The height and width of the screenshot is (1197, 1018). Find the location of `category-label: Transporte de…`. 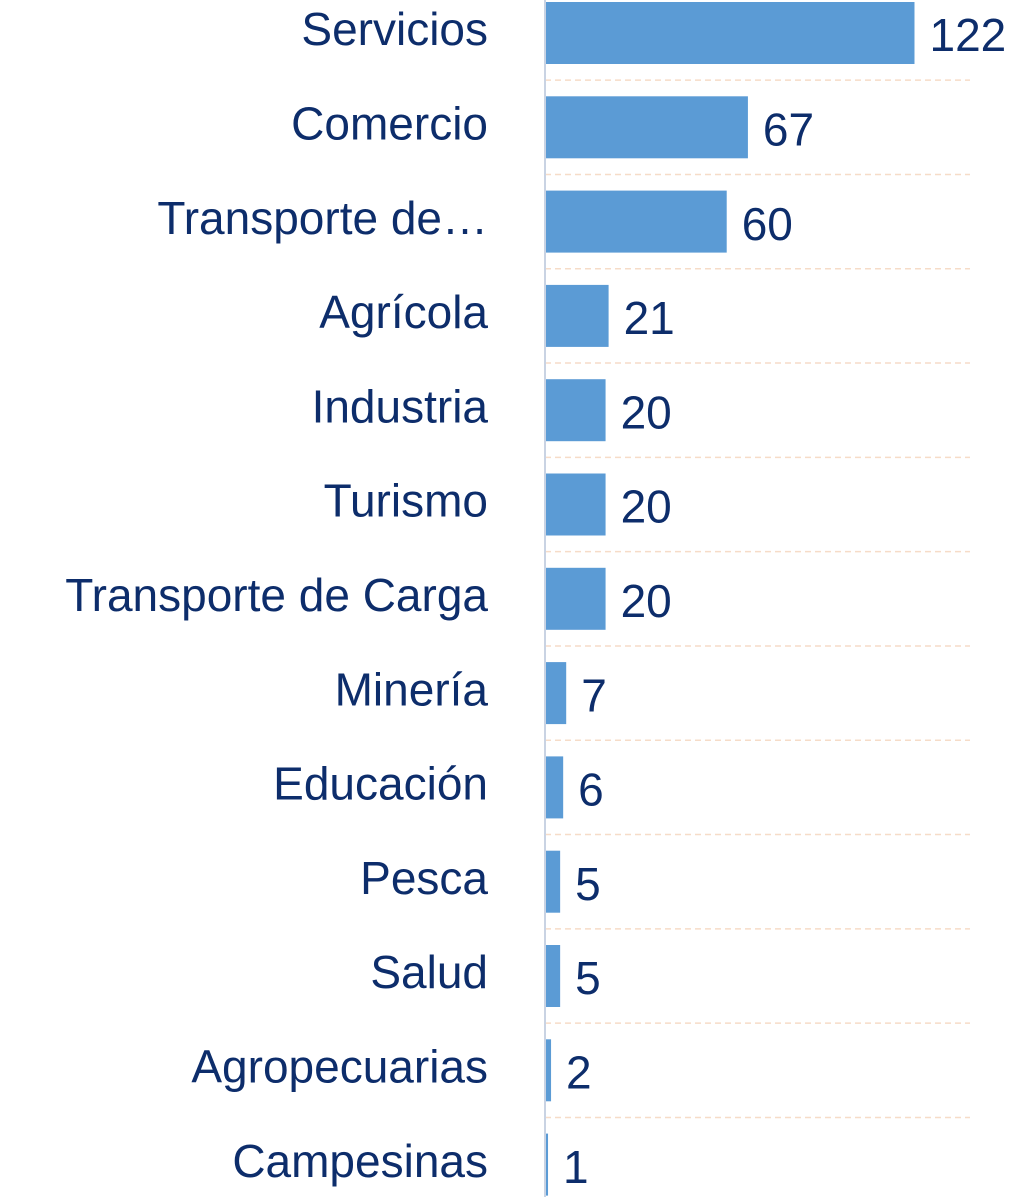

category-label: Transporte de… is located at coordinates (322, 218).